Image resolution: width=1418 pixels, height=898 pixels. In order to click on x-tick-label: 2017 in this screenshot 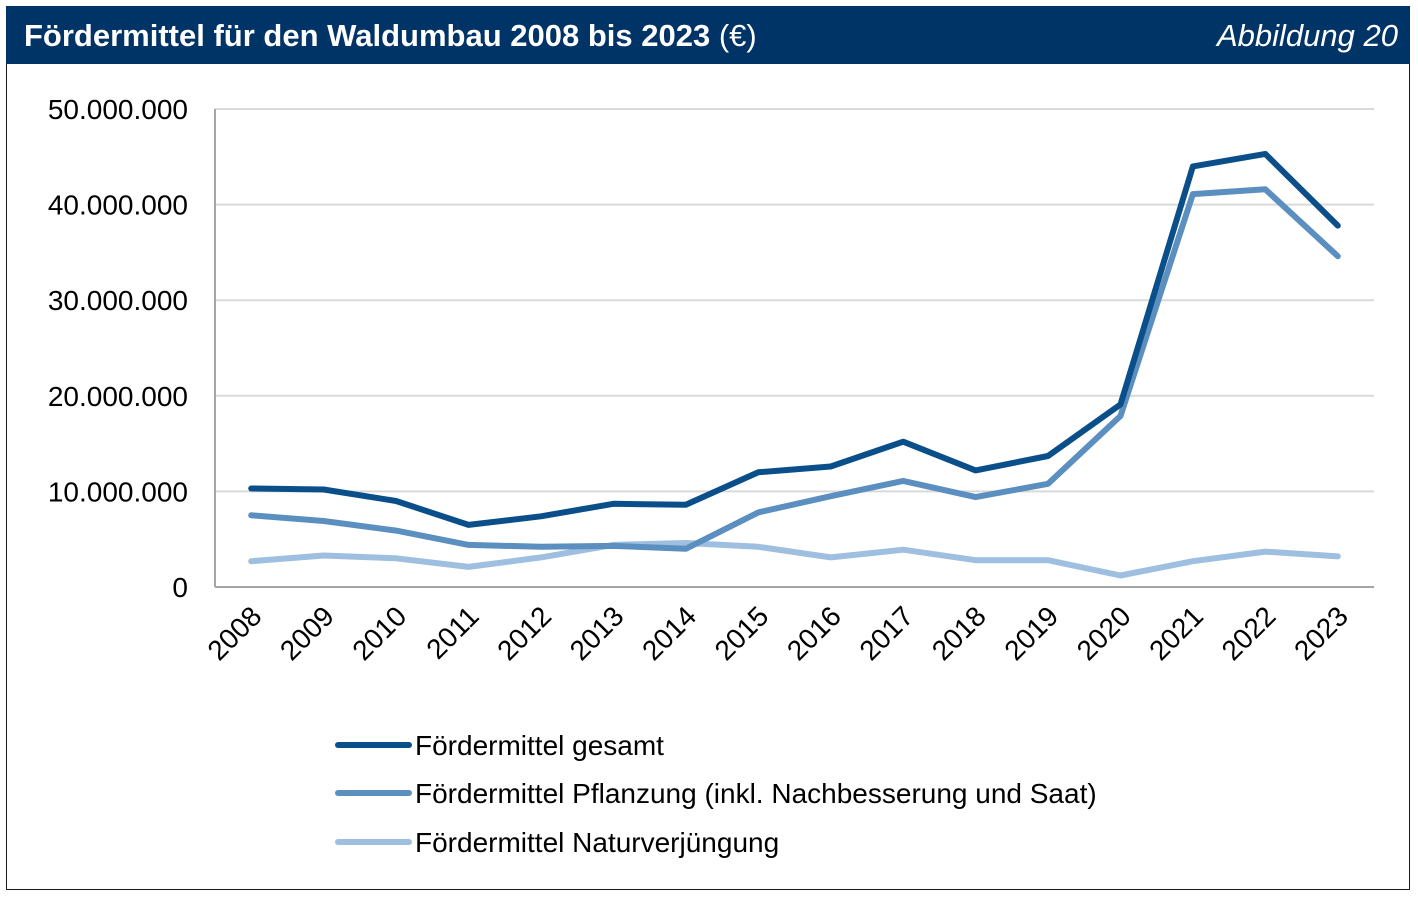, I will do `click(886, 633)`.